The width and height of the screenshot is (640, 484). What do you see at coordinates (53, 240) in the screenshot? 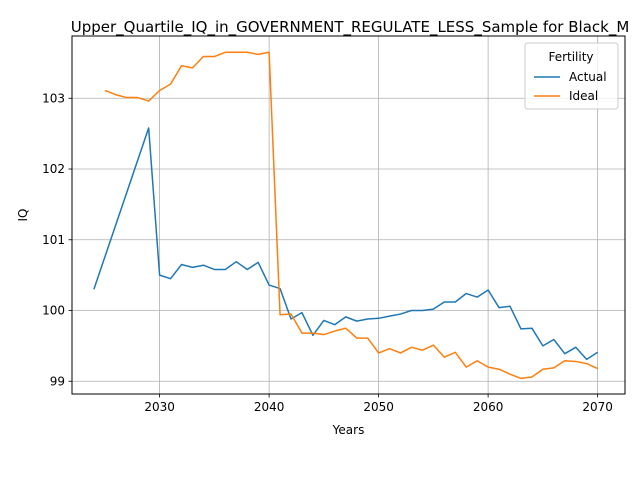
I see `y-tick-label: 101` at bounding box center [53, 240].